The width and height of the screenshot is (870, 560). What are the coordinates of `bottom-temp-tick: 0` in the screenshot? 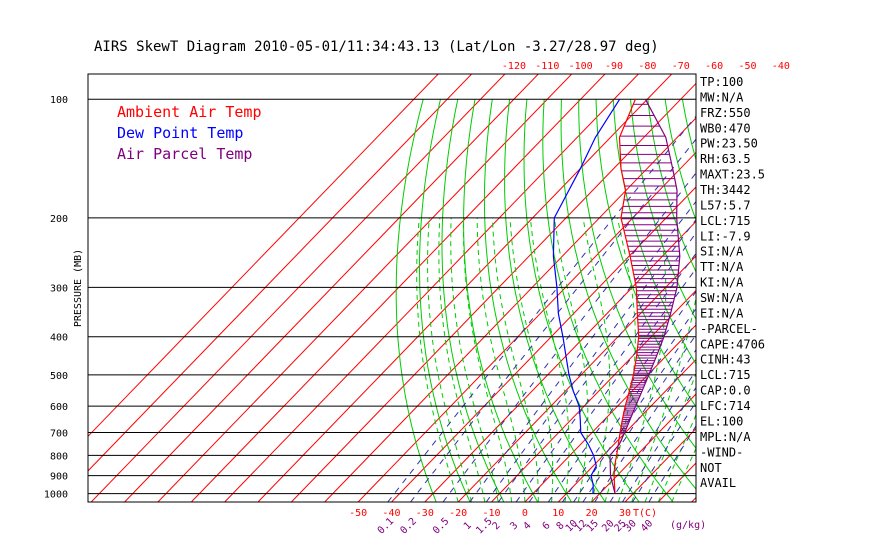 It's located at (525, 513).